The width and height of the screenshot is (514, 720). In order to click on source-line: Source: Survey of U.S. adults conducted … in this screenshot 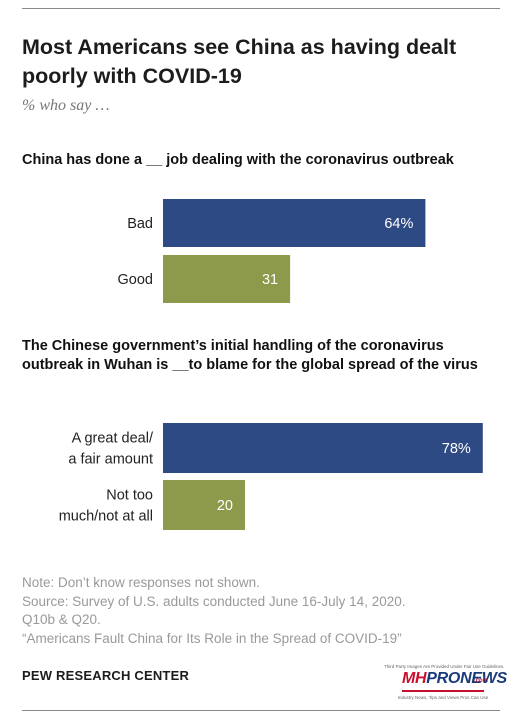, I will do `click(214, 601)`.